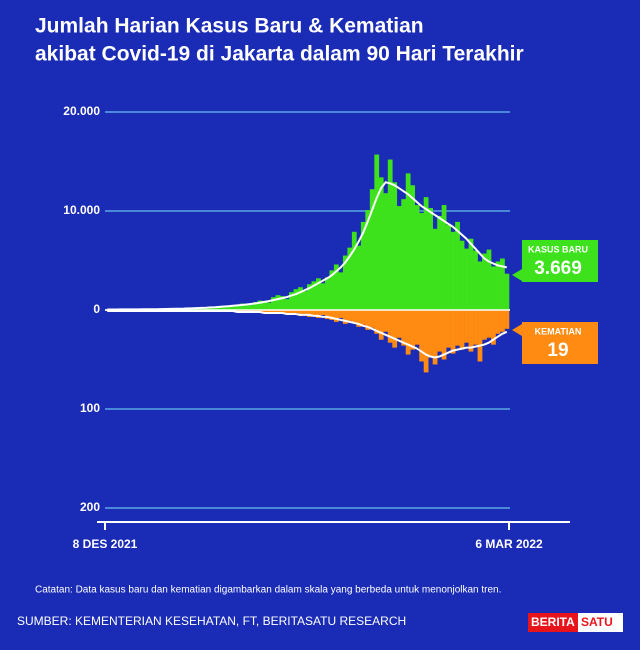  I want to click on y-tick-label: 20.000, so click(81, 111).